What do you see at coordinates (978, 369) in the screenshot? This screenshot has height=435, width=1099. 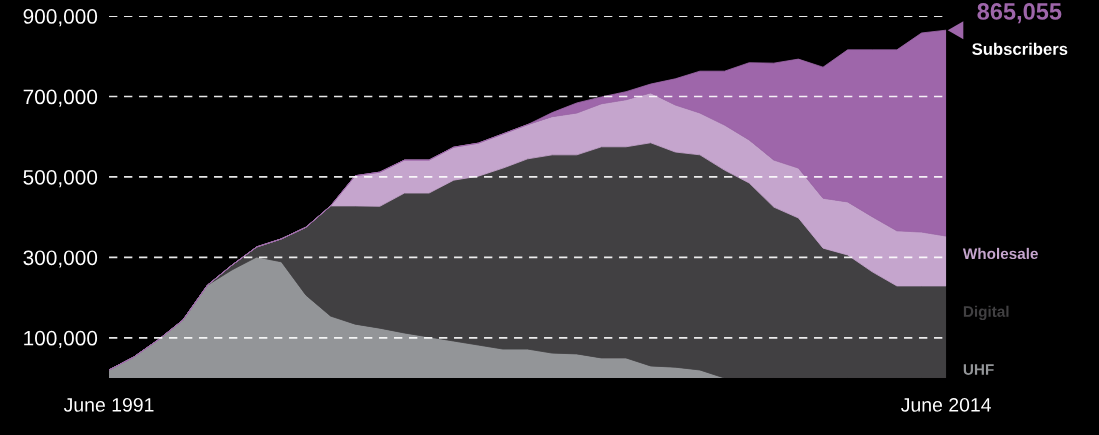 I see `series-label: UHF` at bounding box center [978, 369].